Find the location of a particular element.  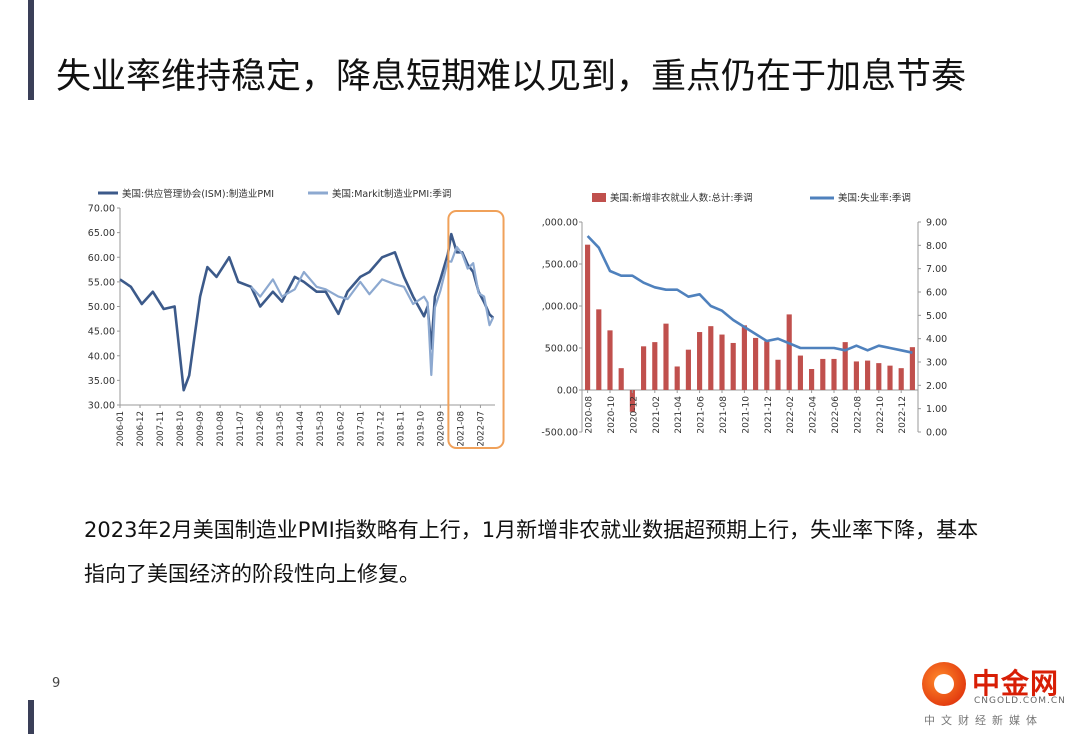

x-tick-label: 2007-11 is located at coordinates (161, 429).